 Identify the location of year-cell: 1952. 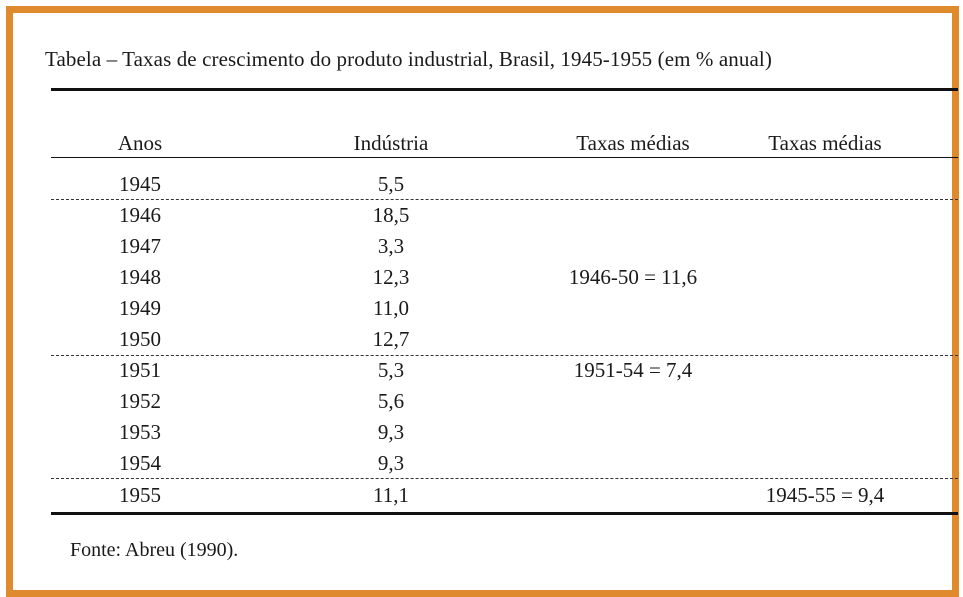
(140, 401).